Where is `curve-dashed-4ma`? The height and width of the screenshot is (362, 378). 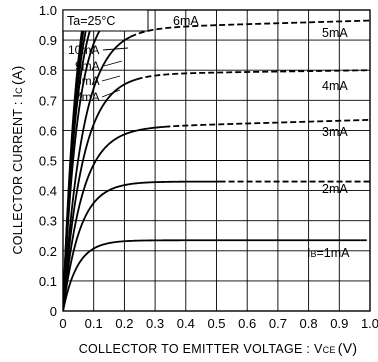 curve-dashed-4ma is located at coordinates (253, 75).